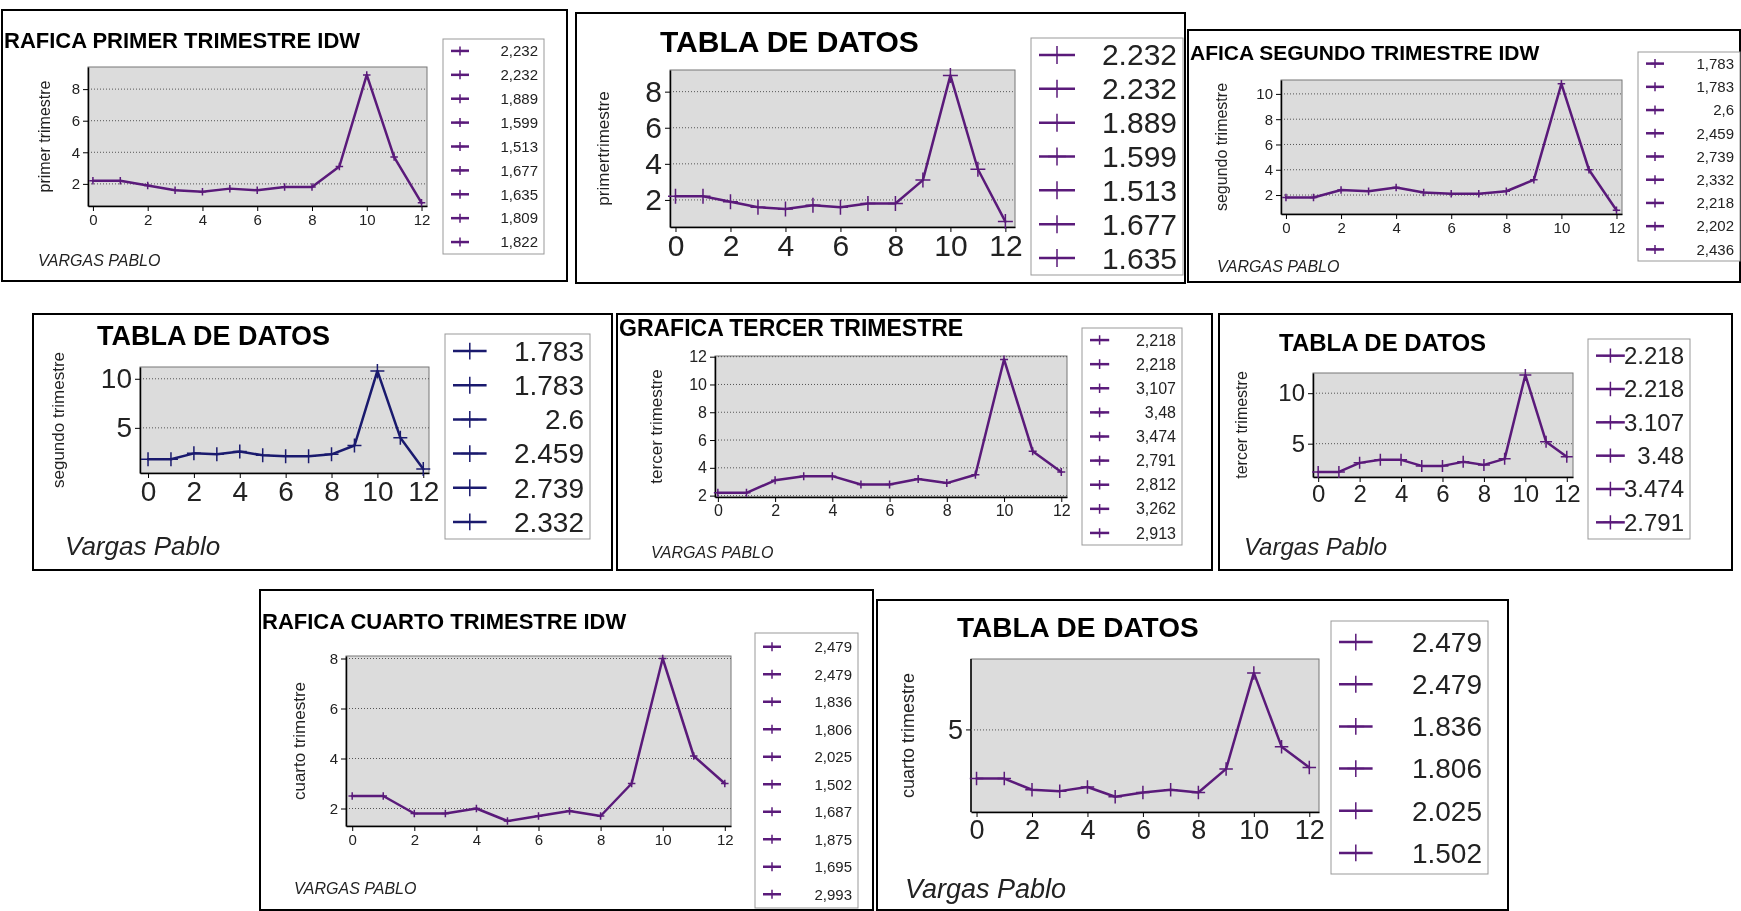 The image size is (1741, 911). What do you see at coordinates (519, 194) in the screenshot?
I see `text: 1,635` at bounding box center [519, 194].